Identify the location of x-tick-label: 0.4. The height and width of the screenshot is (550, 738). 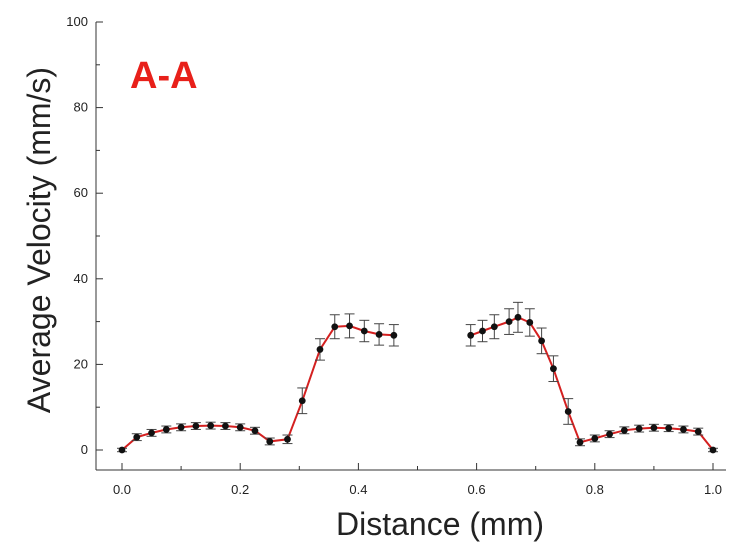
(358, 489).